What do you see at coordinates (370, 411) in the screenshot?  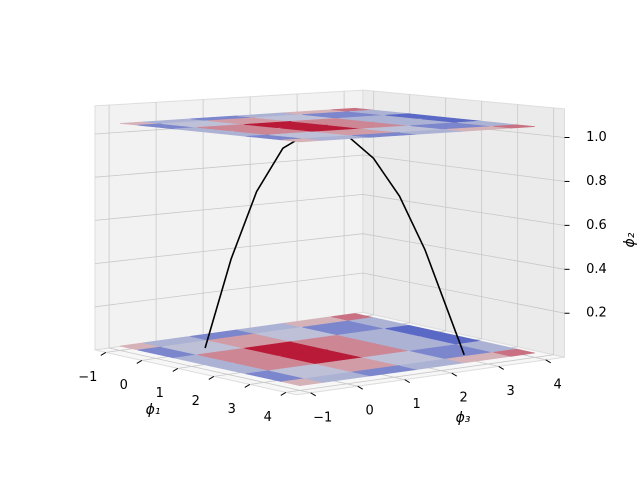 I see `y-tick-label: 0` at bounding box center [370, 411].